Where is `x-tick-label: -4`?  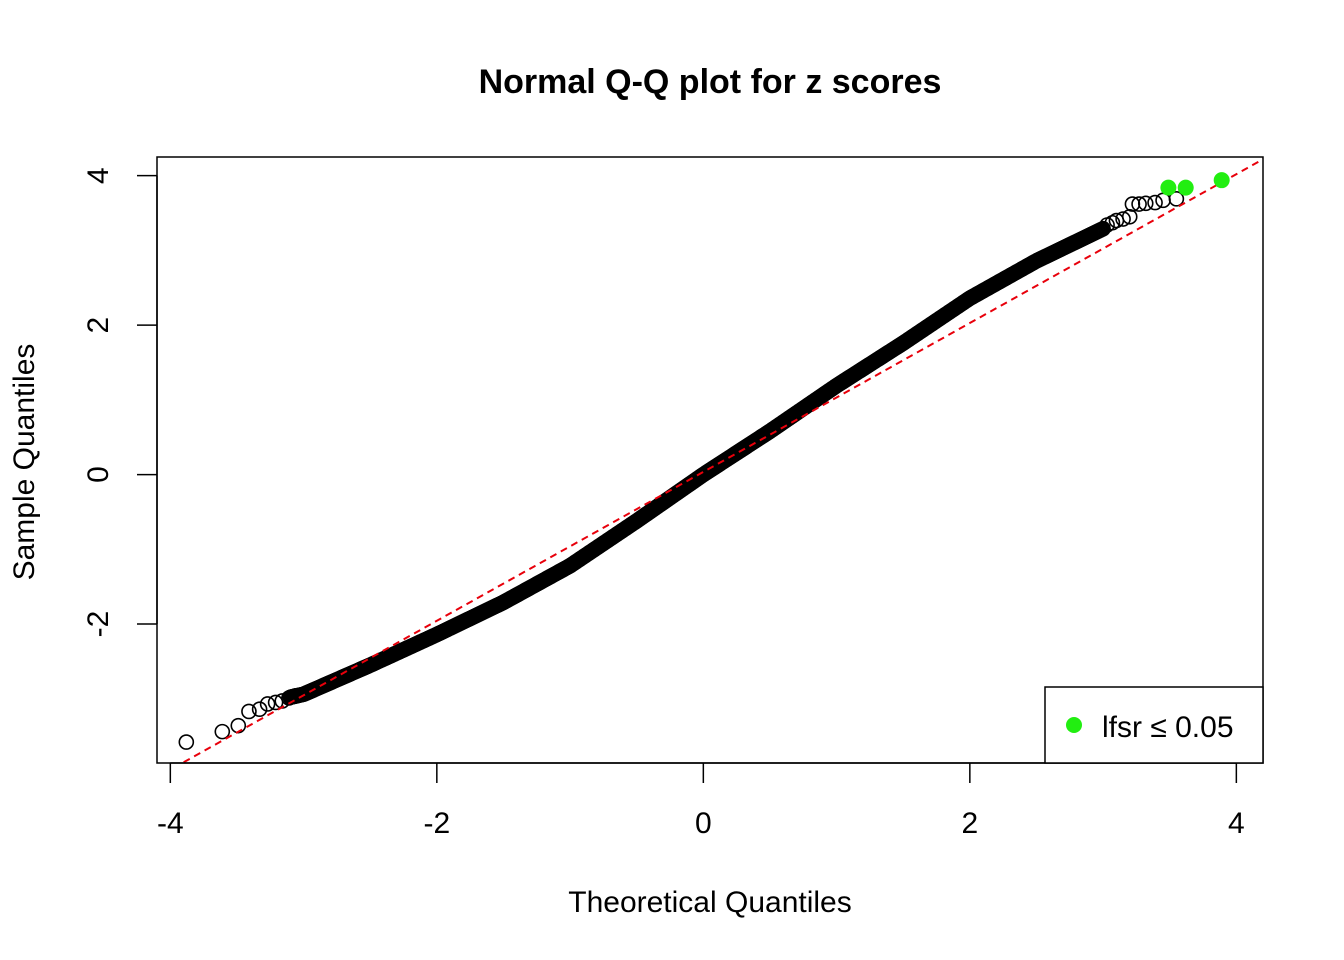 x-tick-label: -4 is located at coordinates (170, 823).